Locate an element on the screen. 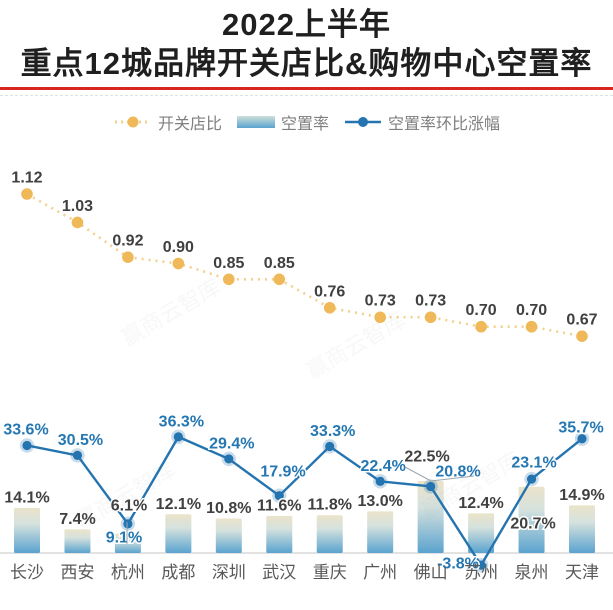 Image resolution: width=613 pixels, height=610 pixels. city-label-6: 重庆 is located at coordinates (330, 572).